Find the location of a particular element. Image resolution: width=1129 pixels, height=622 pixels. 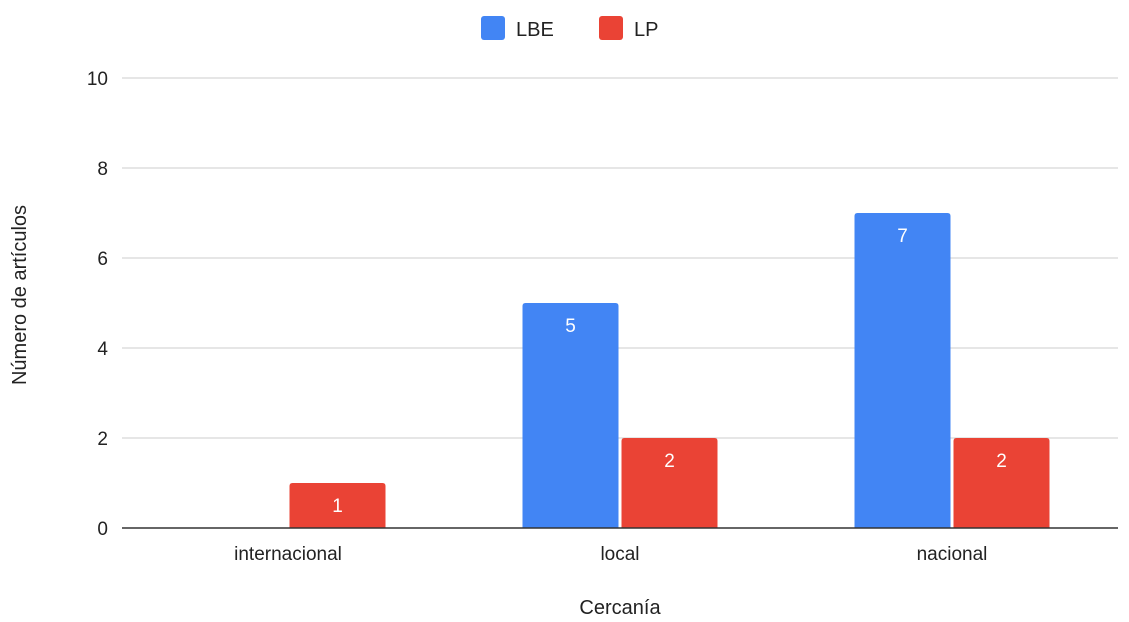

y-axis-title: Número de artículos is located at coordinates (20, 295).